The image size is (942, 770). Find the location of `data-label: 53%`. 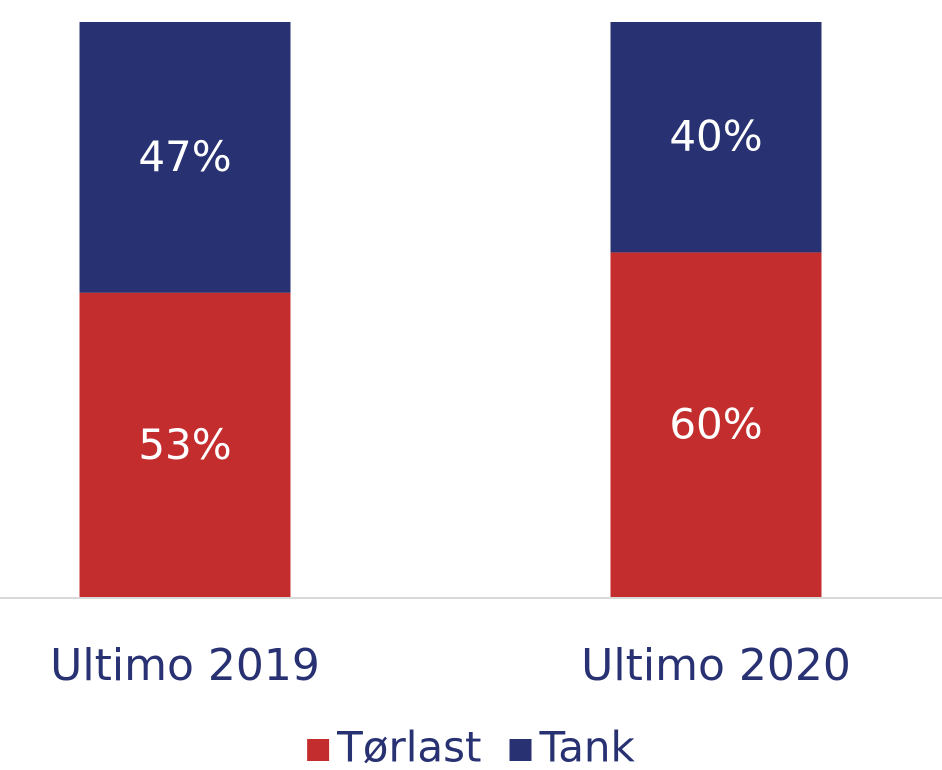

data-label: 53% is located at coordinates (184, 444).